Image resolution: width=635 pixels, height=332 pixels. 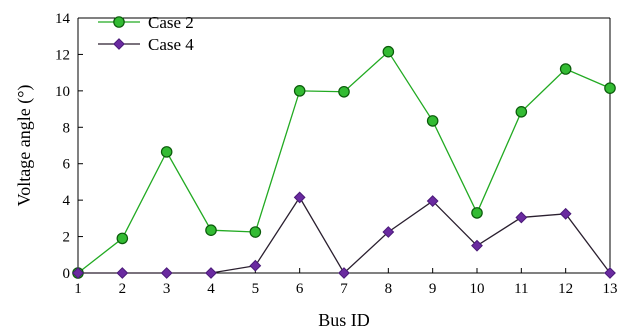 I want to click on y-tick-label: 12, so click(x=62, y=55).